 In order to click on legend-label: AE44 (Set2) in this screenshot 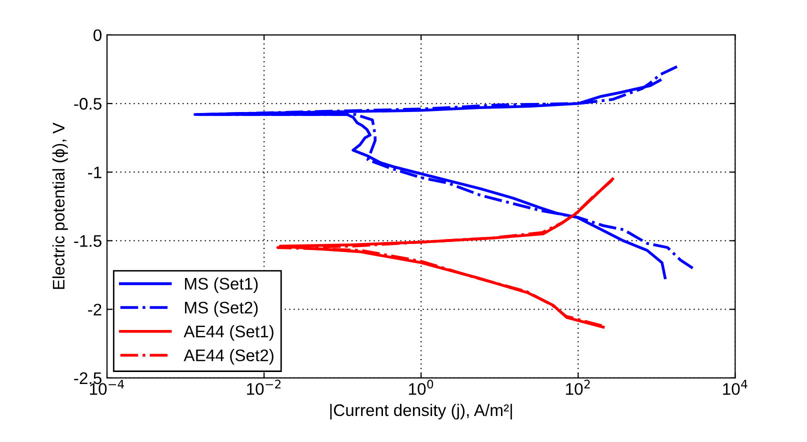, I will do `click(229, 357)`.